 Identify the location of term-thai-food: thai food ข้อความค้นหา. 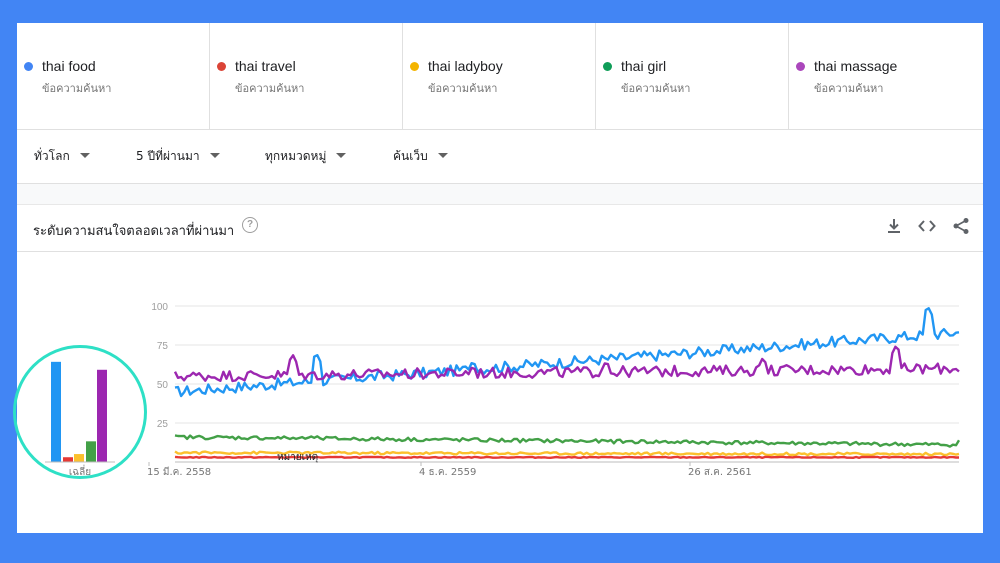
(113, 76).